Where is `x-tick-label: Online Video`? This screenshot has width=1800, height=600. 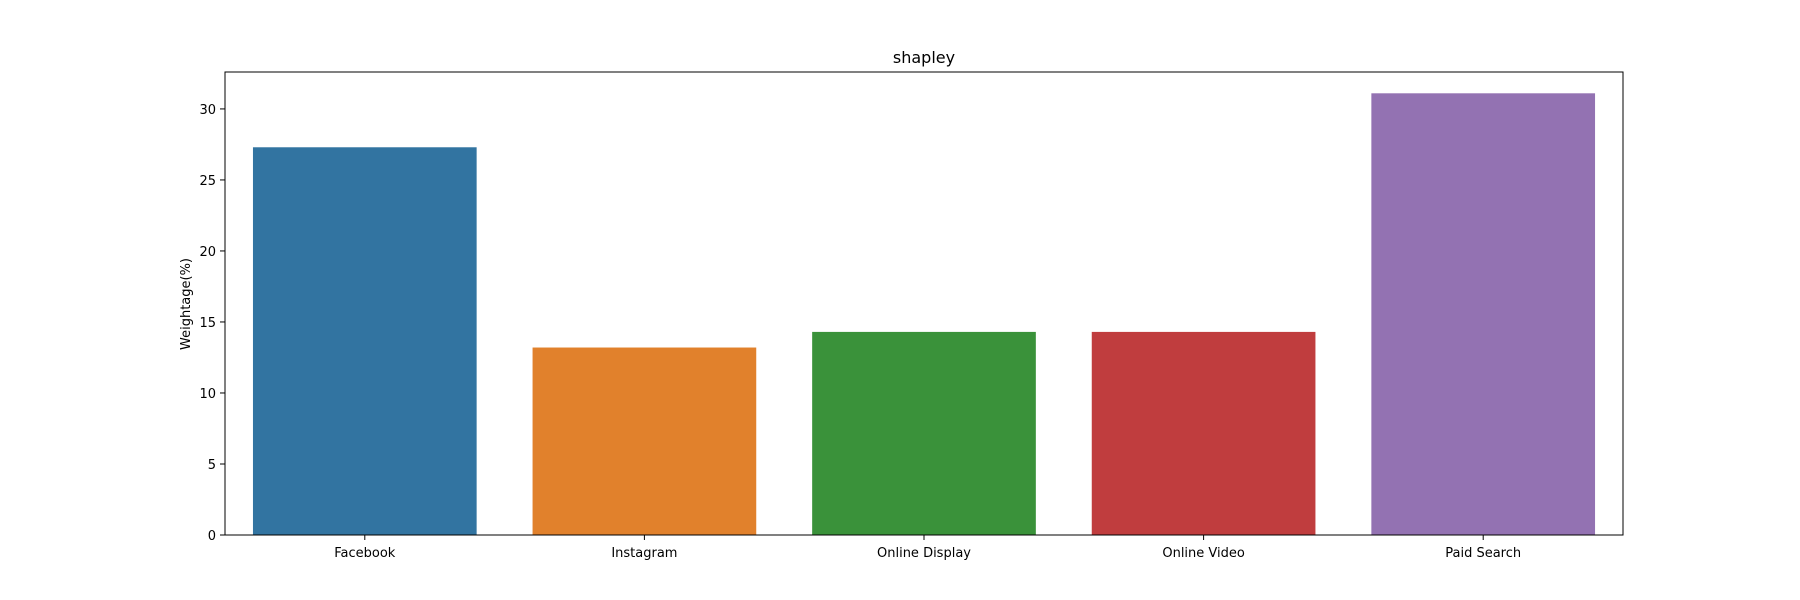
x-tick-label: Online Video is located at coordinates (1203, 553).